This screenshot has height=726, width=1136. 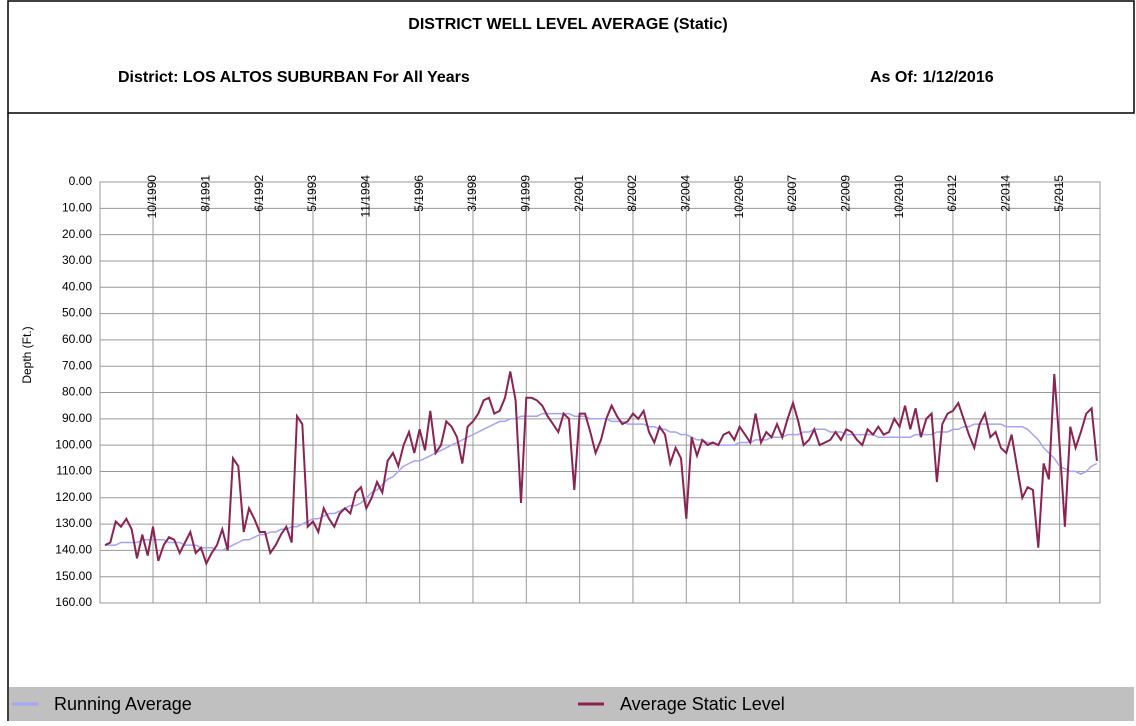 What do you see at coordinates (579, 193) in the screenshot?
I see `x-tick-label: 2/2001` at bounding box center [579, 193].